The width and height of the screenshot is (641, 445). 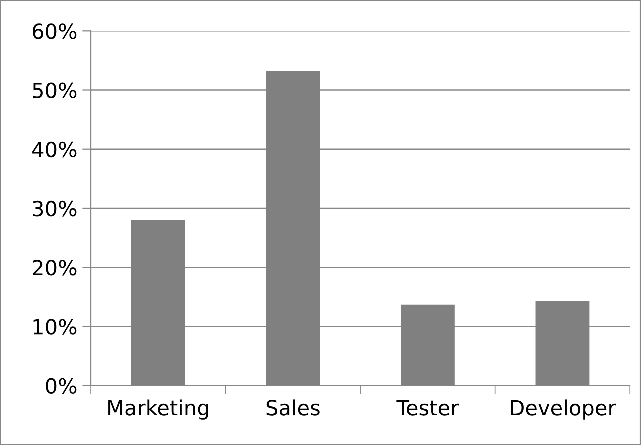 I want to click on x-tick-label: Sales, so click(x=293, y=408).